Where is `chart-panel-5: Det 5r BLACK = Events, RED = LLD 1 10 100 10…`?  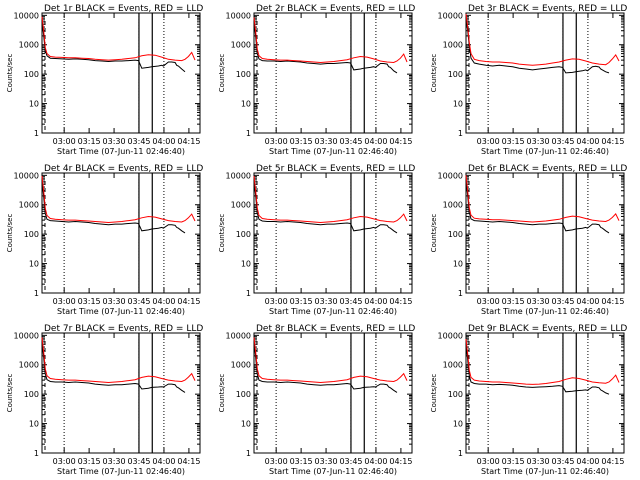 chart-panel-5: Det 5r BLACK = Events, RED = LLD 1 10 100 10… is located at coordinates (316, 240).